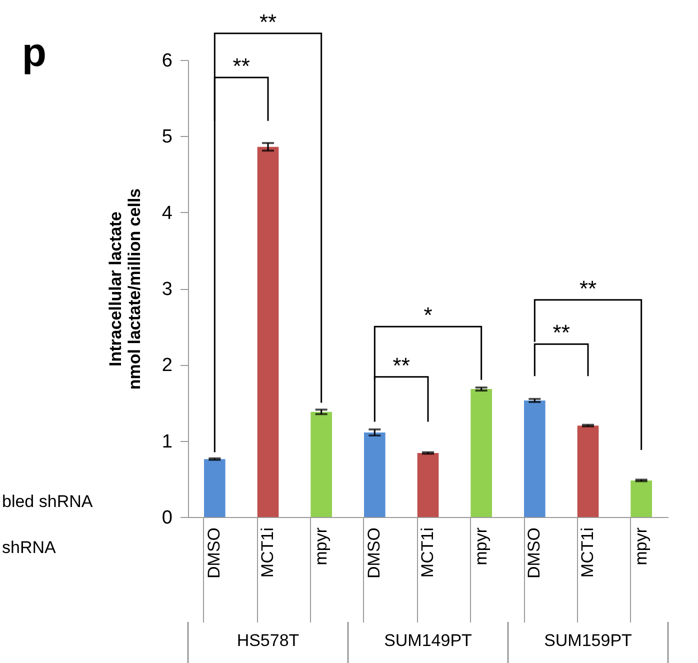  Describe the element at coordinates (588, 640) in the screenshot. I see `text: SUM159PT` at that location.